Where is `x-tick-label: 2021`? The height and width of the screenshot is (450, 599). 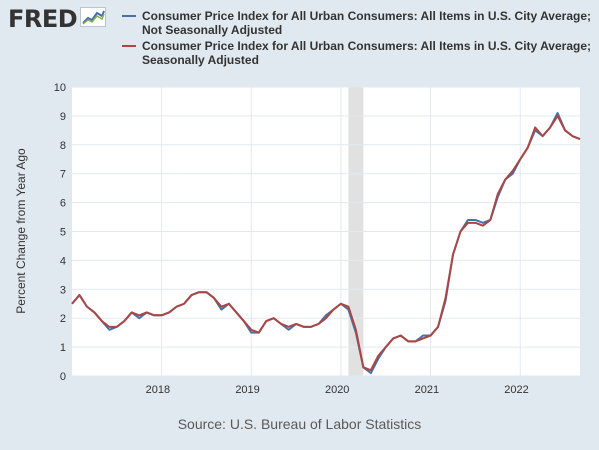 x-tick-label: 2021 is located at coordinates (427, 390).